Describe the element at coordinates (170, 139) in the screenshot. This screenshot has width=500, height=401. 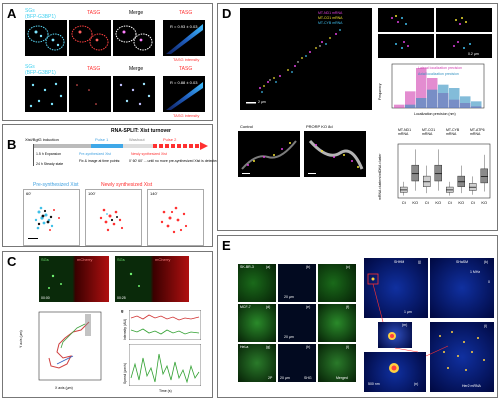
I see `b-pulse2: Pulse 2` at that location.